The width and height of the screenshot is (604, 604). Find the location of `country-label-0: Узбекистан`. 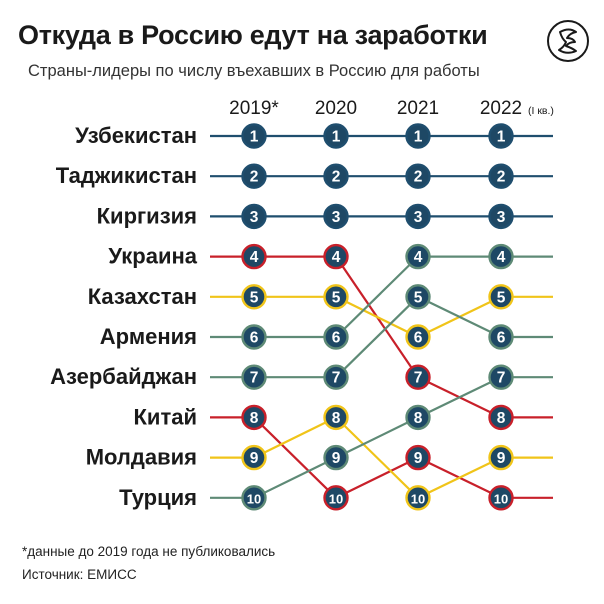

country-label-0: Узбекистан is located at coordinates (136, 135).